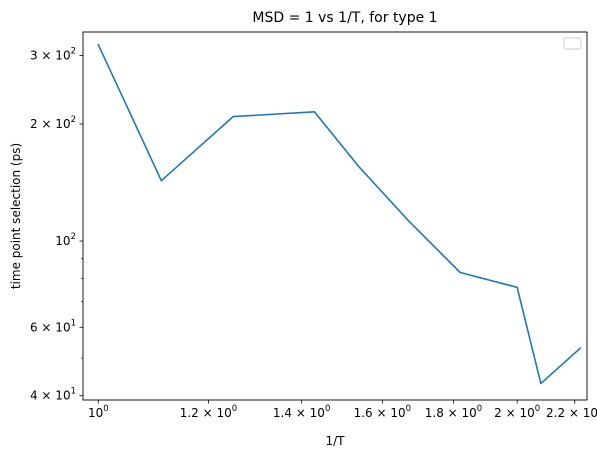 The height and width of the screenshot is (457, 597). What do you see at coordinates (53, 395) in the screenshot?
I see `y-tick-label: 4 × 101` at bounding box center [53, 395].